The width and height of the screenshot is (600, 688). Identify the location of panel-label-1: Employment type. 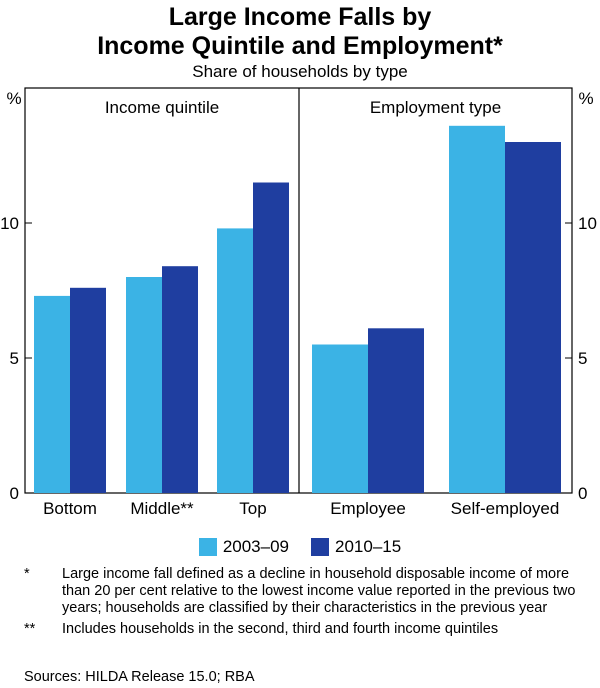
(435, 107).